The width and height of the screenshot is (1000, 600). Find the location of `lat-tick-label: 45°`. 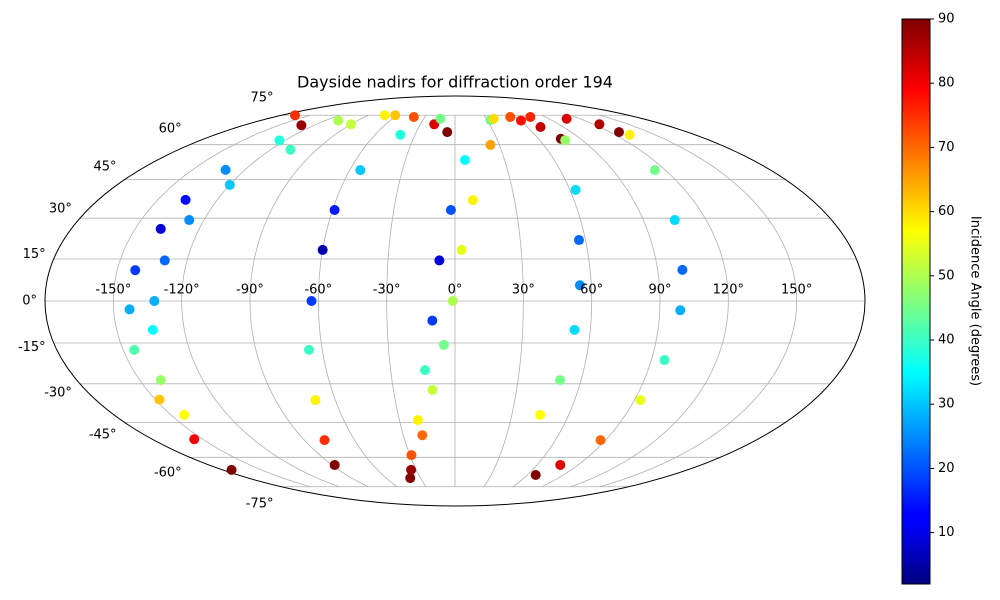

lat-tick-label: 45° is located at coordinates (105, 166).